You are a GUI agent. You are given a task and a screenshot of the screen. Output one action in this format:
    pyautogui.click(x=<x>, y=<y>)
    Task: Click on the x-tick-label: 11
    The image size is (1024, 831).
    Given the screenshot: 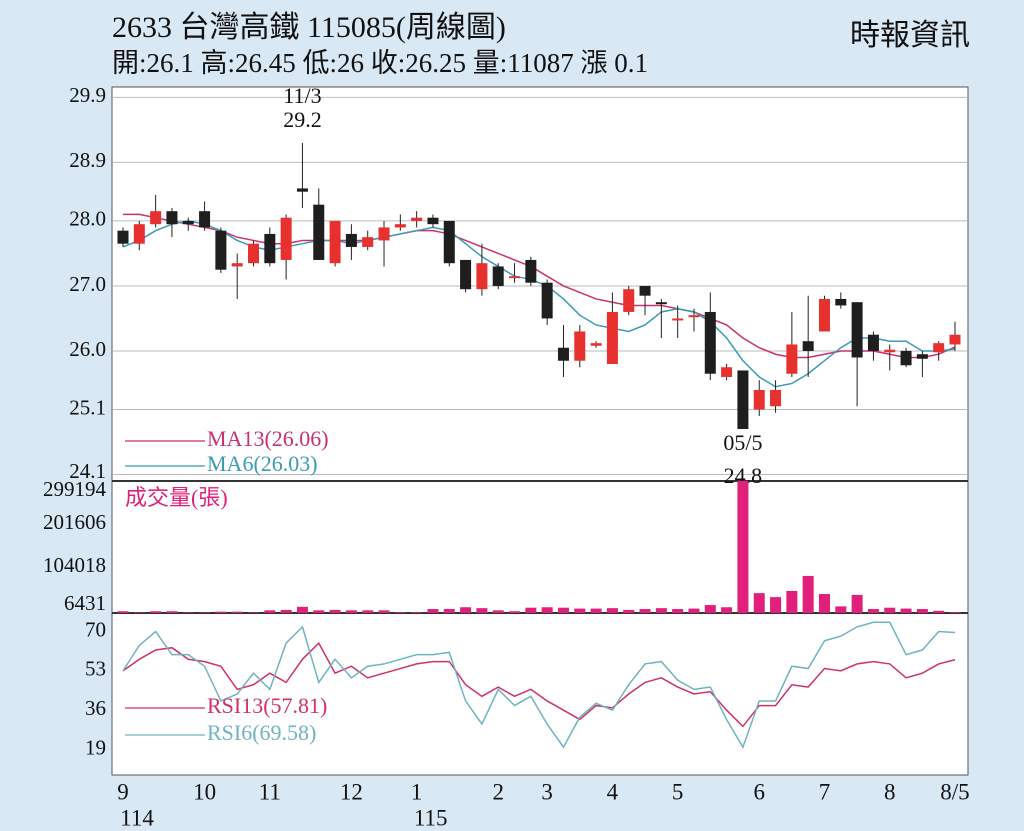 What is the action you would take?
    pyautogui.click(x=270, y=791)
    